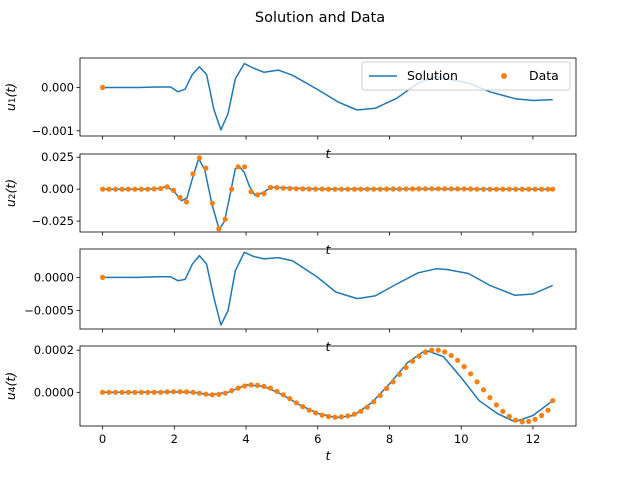 The image size is (640, 480). I want to click on legend-data-label: Data, so click(544, 75).